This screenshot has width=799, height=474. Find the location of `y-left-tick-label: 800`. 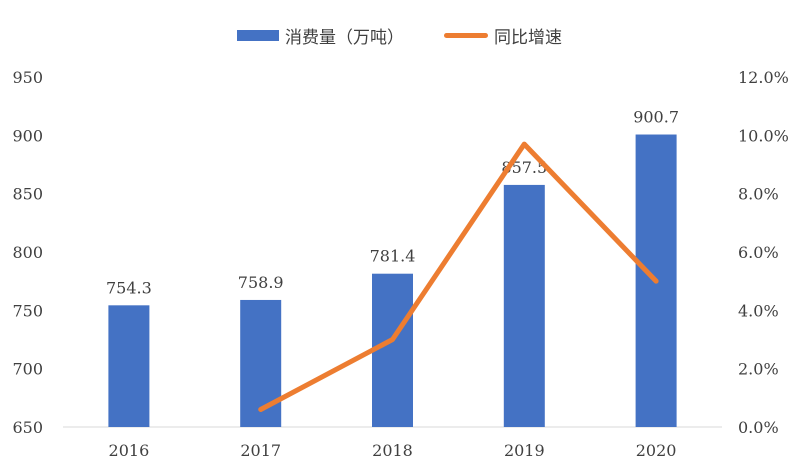

y-left-tick-label: 800 is located at coordinates (27, 252).